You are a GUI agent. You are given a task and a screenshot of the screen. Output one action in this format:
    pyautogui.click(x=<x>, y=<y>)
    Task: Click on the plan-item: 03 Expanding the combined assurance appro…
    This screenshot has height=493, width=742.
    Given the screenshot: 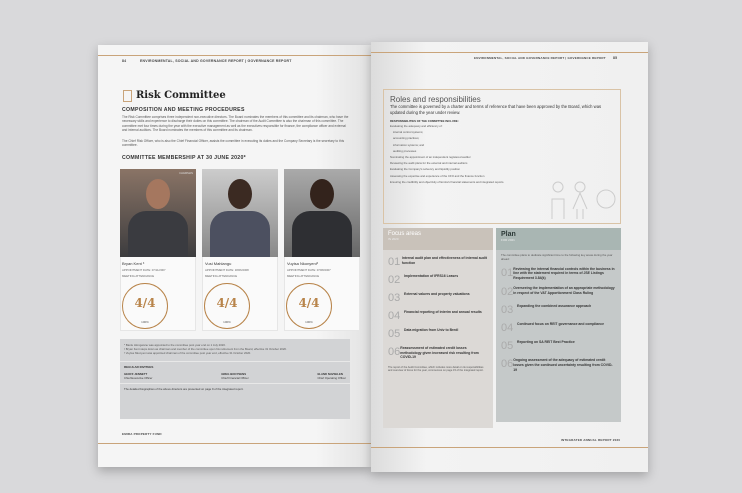 What is the action you would take?
    pyautogui.click(x=546, y=310)
    